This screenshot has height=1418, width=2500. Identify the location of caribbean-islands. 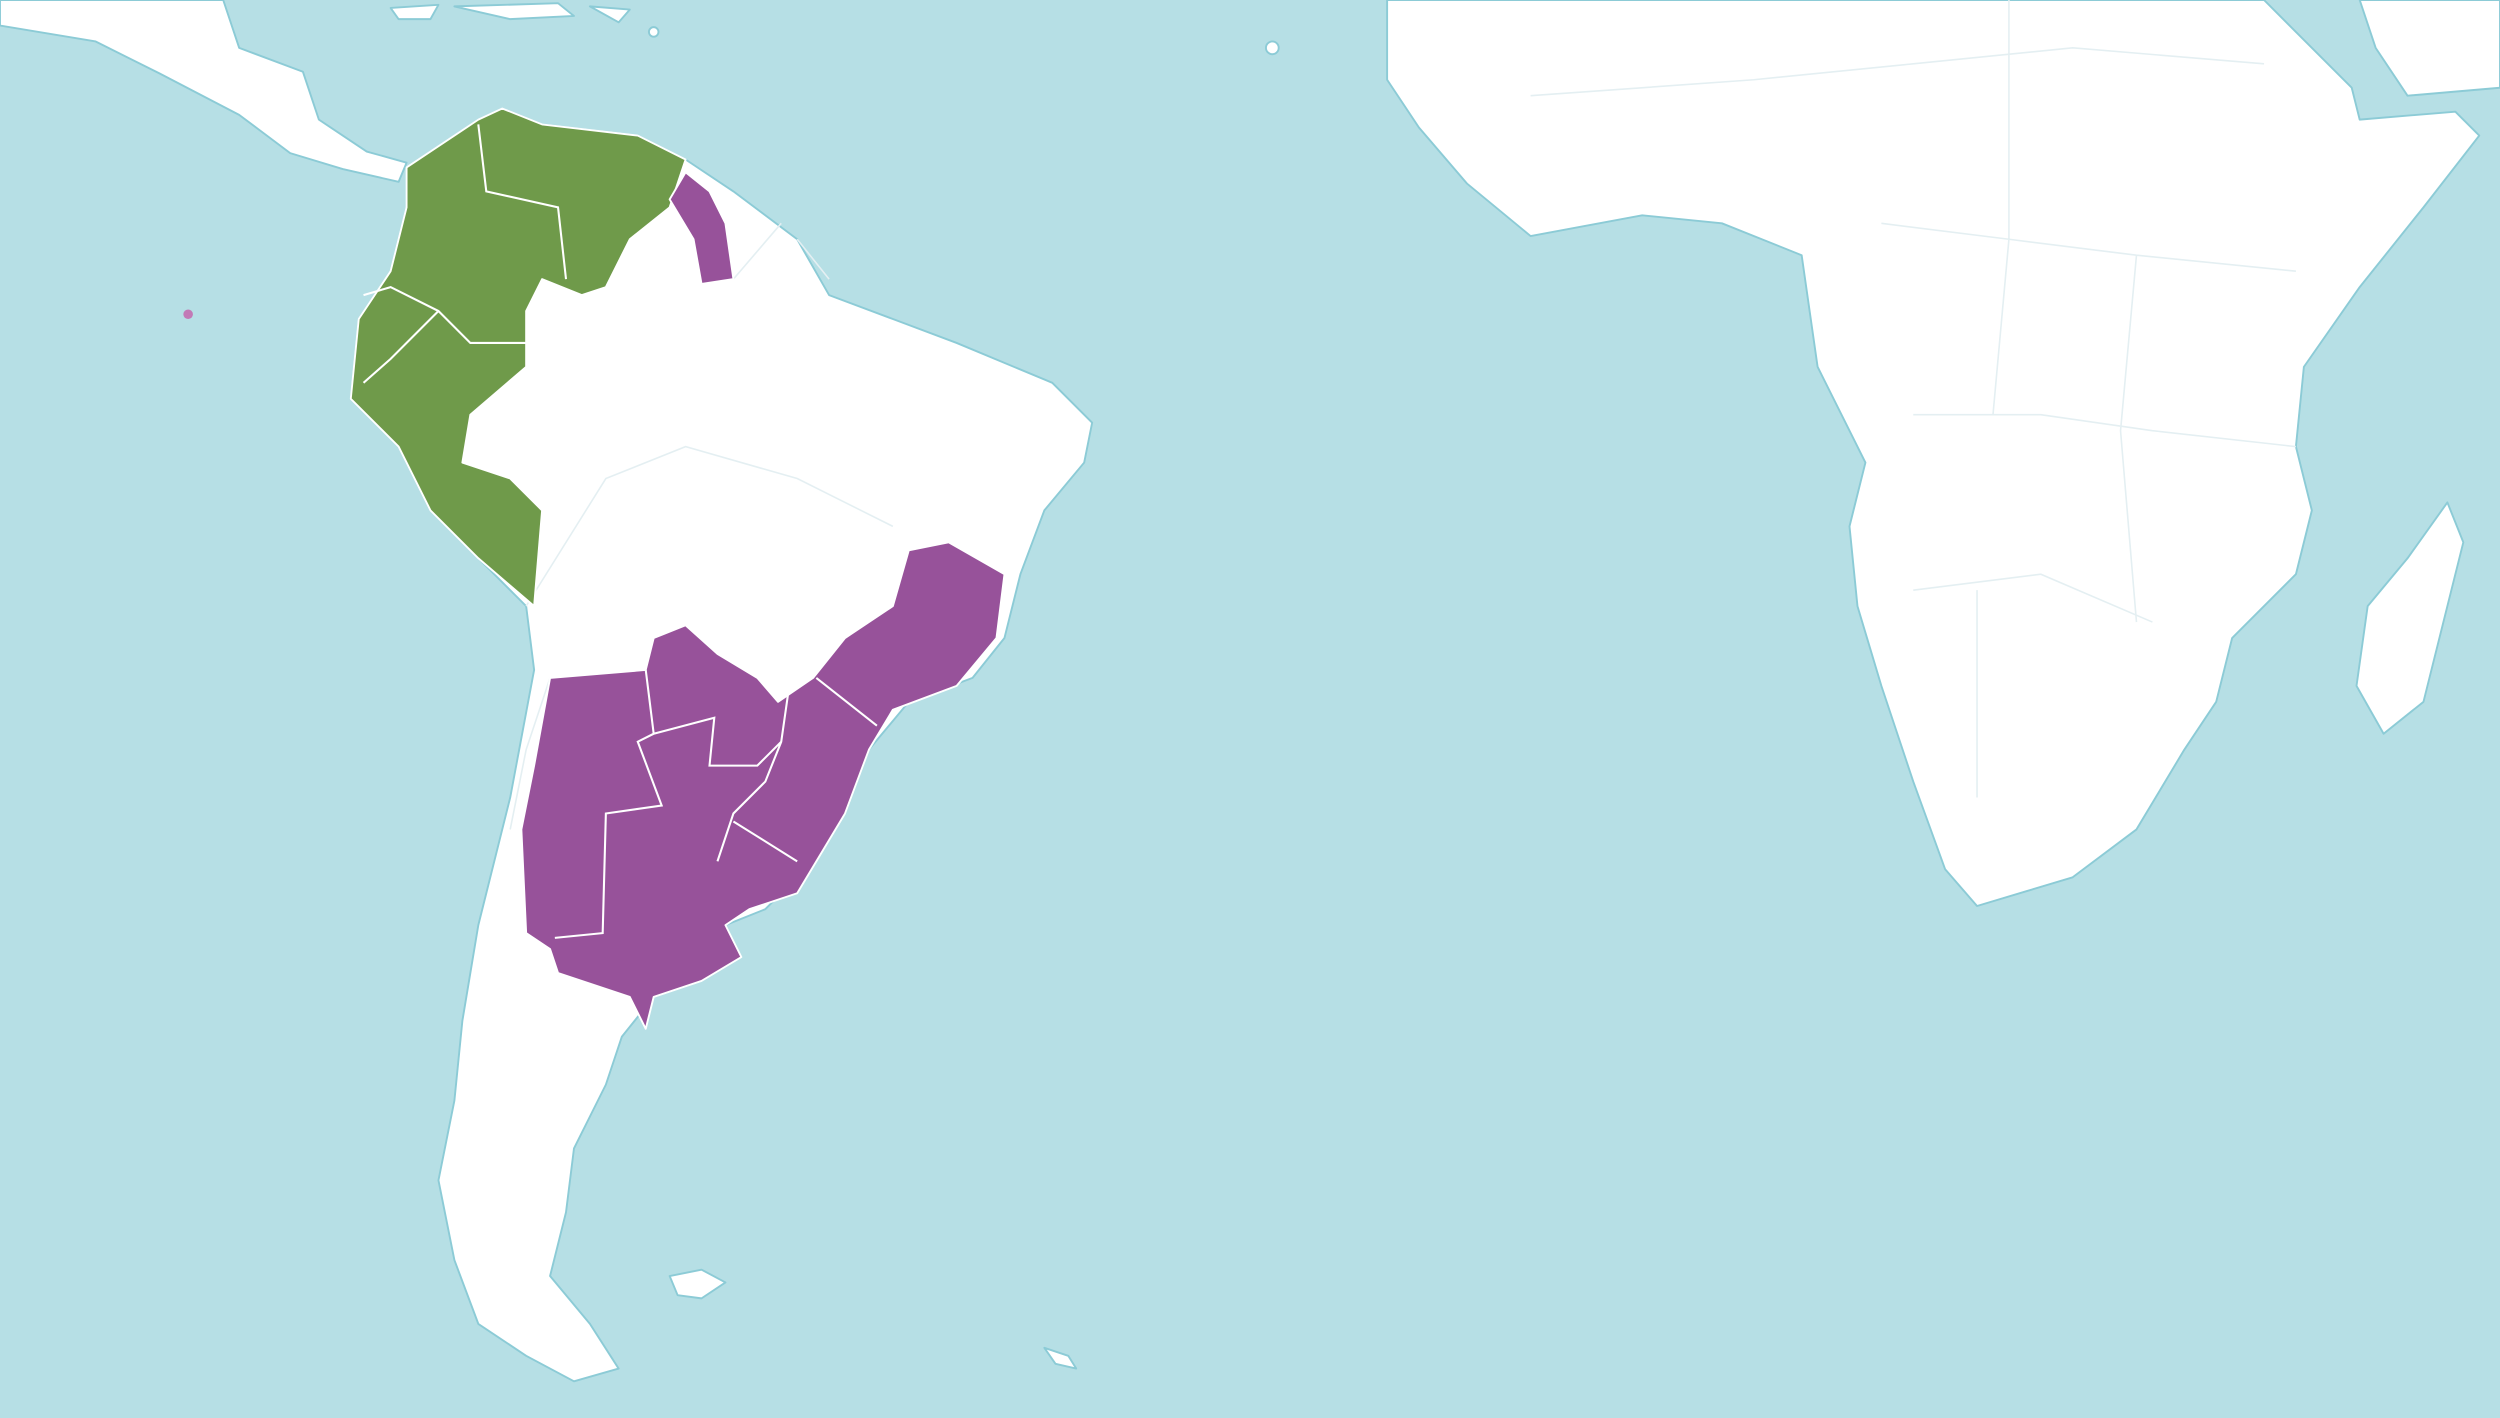
(510, 13).